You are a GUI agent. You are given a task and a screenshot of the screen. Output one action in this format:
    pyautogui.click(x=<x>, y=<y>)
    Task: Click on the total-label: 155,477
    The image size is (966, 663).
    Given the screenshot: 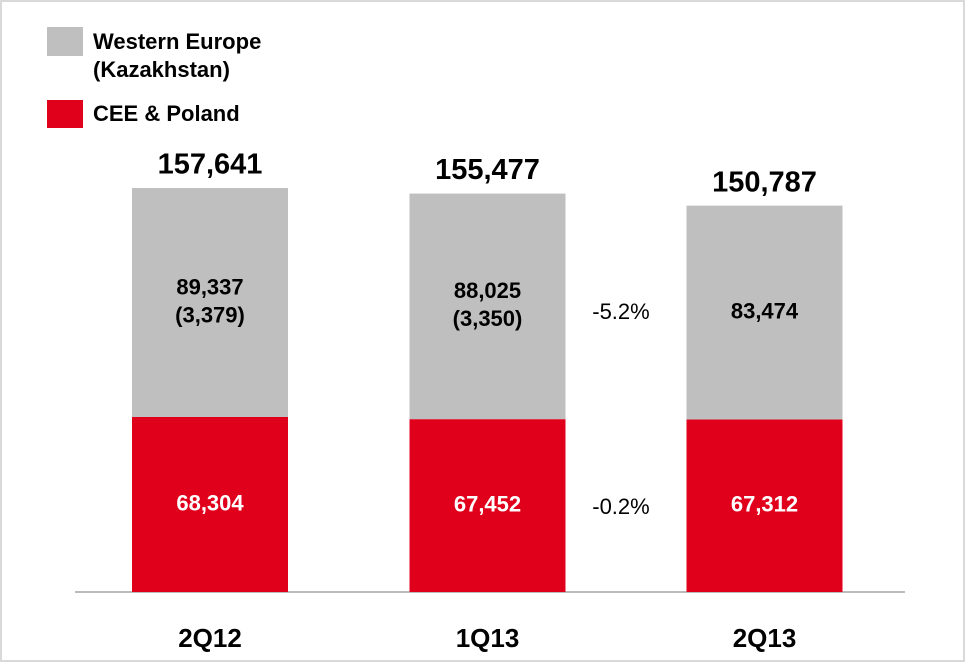 What is the action you would take?
    pyautogui.click(x=487, y=170)
    